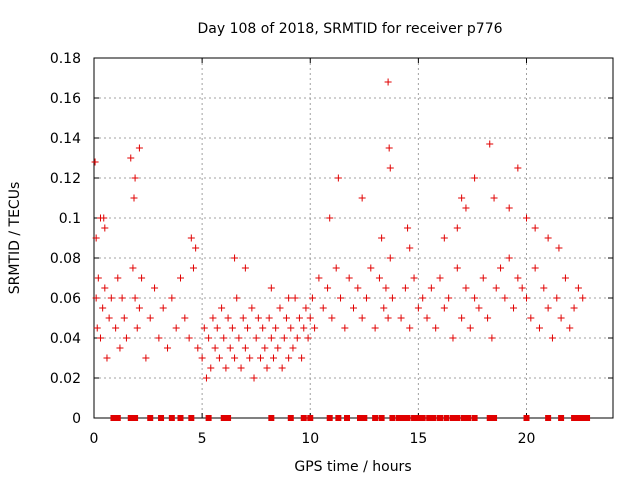 The image size is (640, 480). What do you see at coordinates (70, 219) in the screenshot?
I see `y-tick-label: 0.1` at bounding box center [70, 219].